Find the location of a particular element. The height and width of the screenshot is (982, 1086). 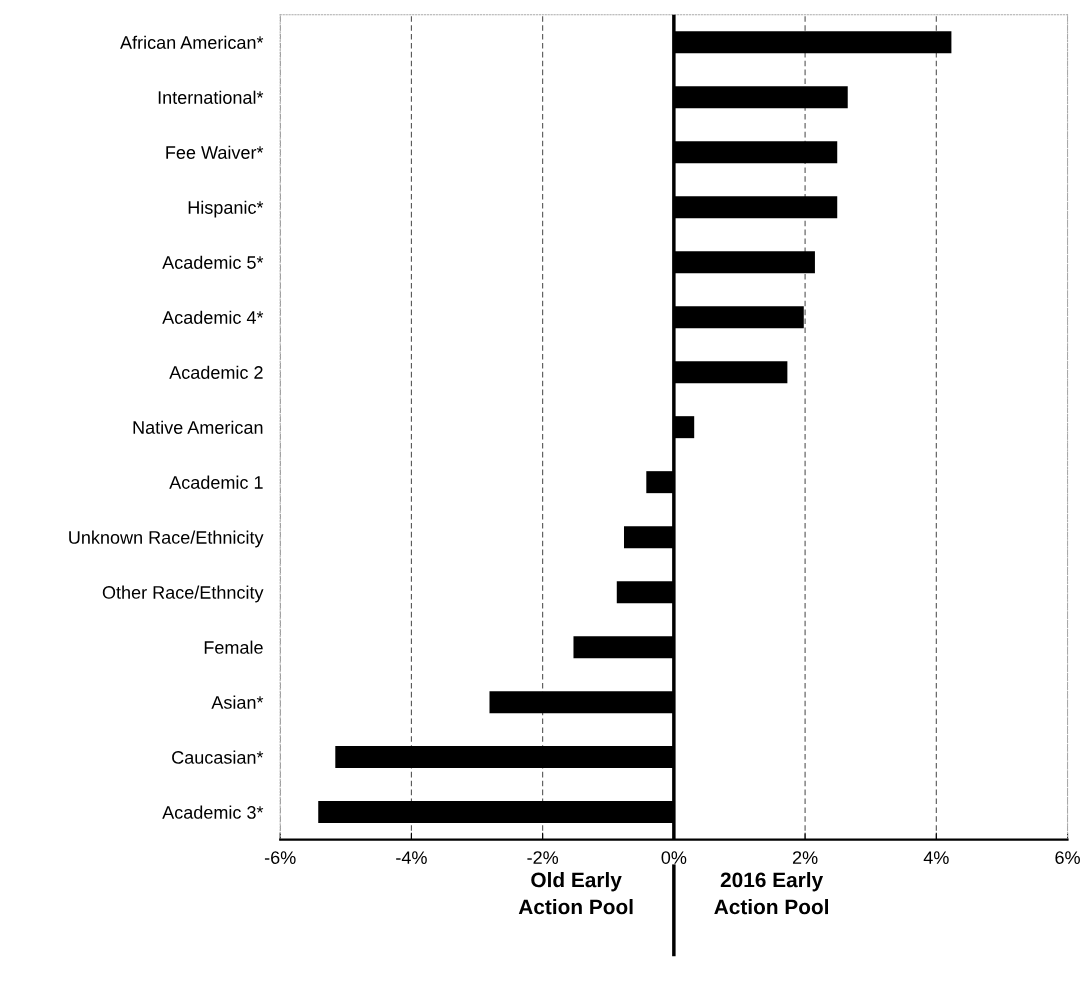

text: 2016 Early Action Pool is located at coordinates (771, 893).